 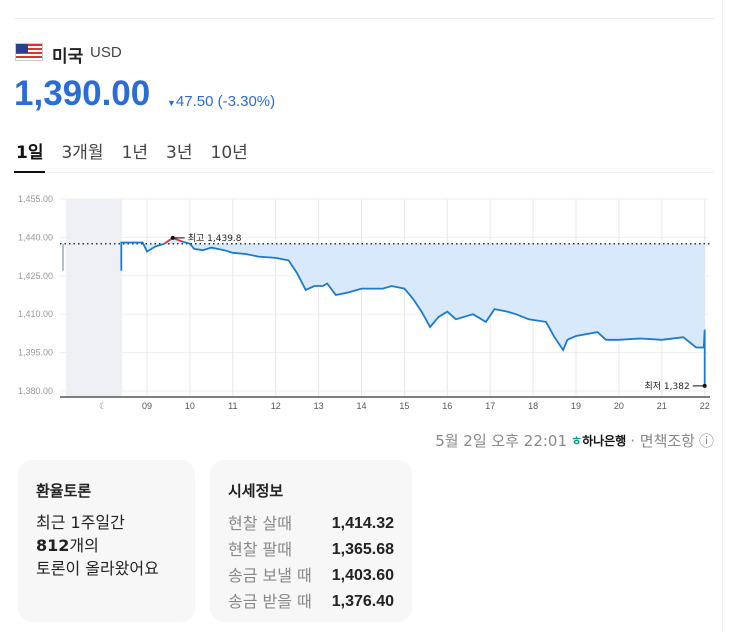 I want to click on tab-divider, so click(x=364, y=172).